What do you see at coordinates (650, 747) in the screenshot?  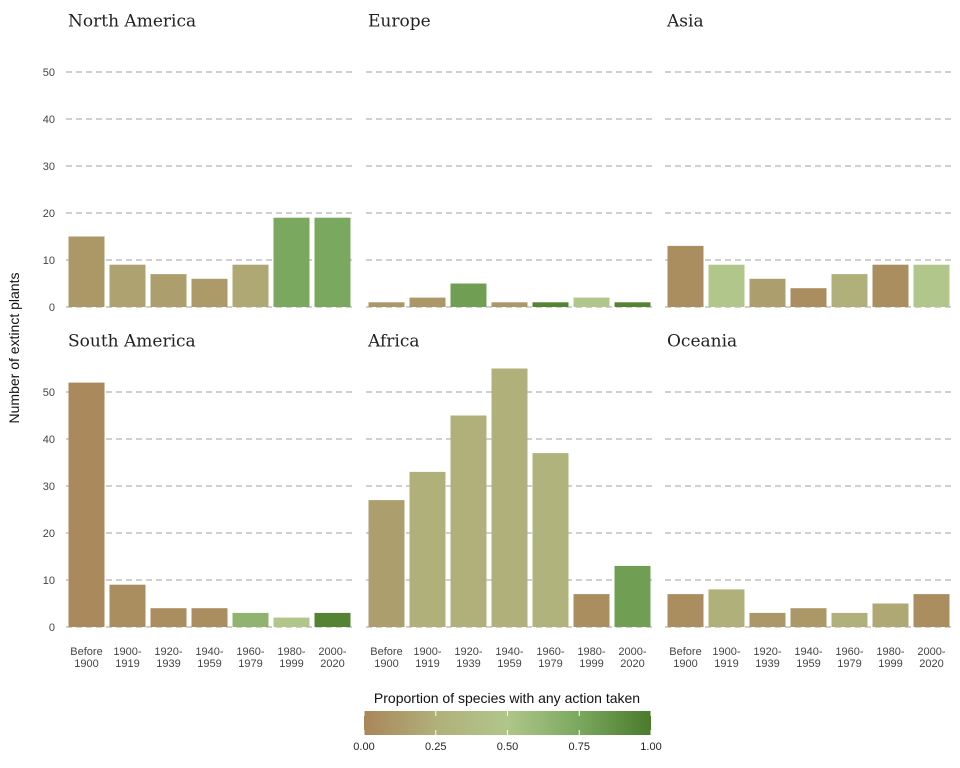 I see `legend-tick-label: 1.00` at bounding box center [650, 747].